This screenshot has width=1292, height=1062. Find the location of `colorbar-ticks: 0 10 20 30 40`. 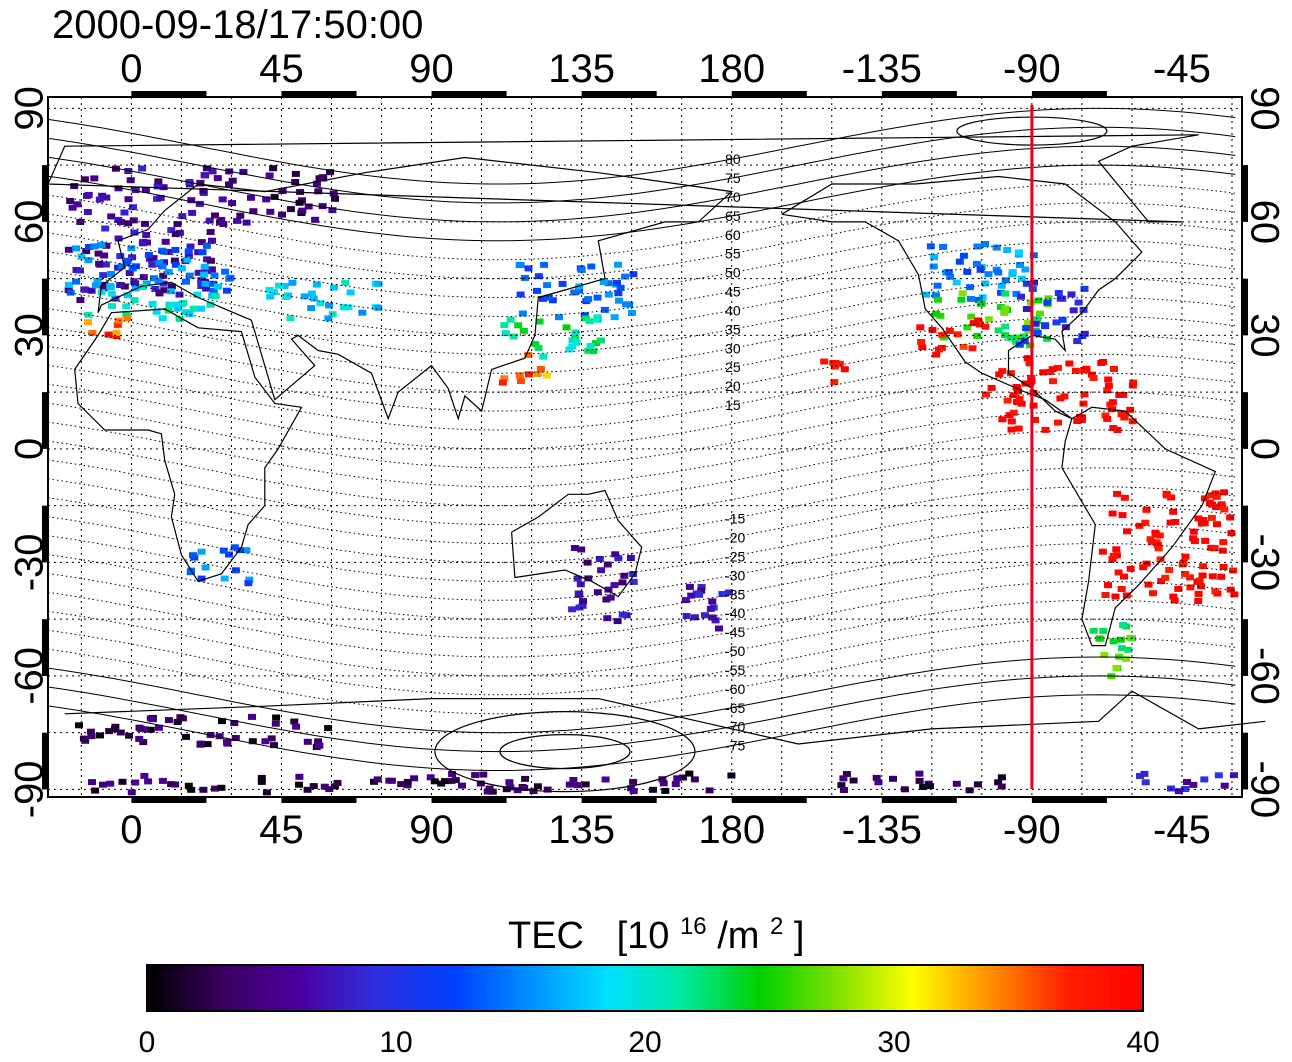

colorbar-ticks: 0 10 20 30 40 is located at coordinates (649, 1042).